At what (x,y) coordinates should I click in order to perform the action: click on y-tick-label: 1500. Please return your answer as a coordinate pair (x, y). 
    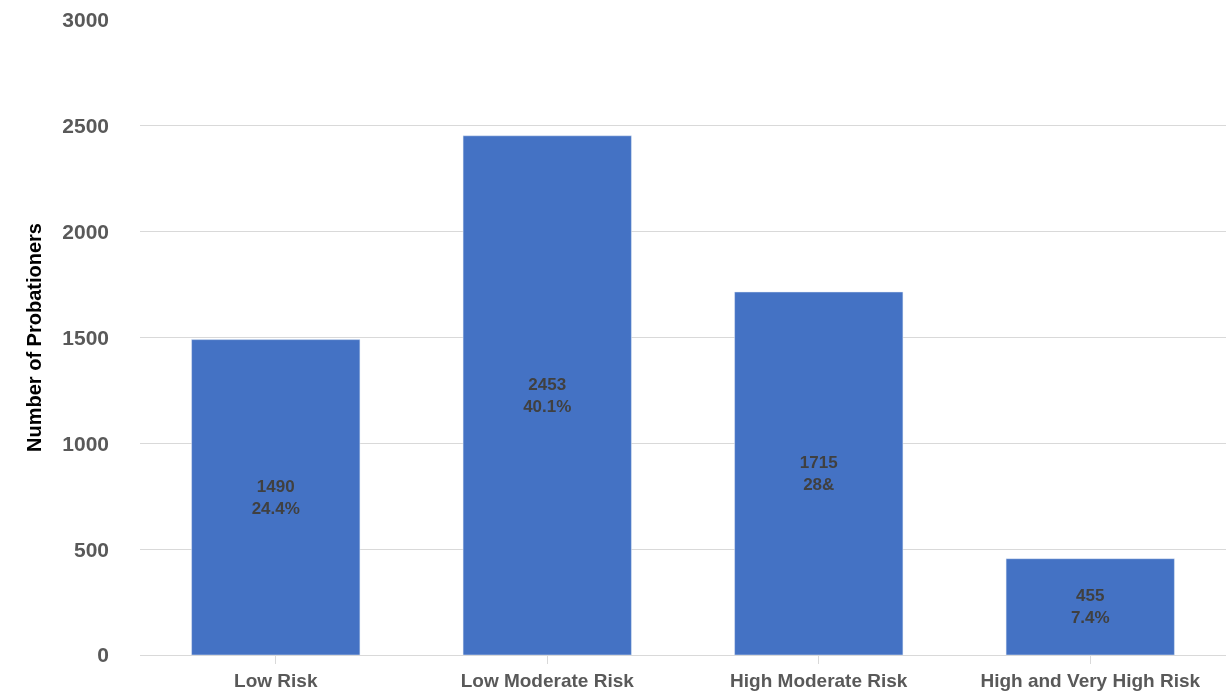
    Looking at the image, I should click on (85, 337).